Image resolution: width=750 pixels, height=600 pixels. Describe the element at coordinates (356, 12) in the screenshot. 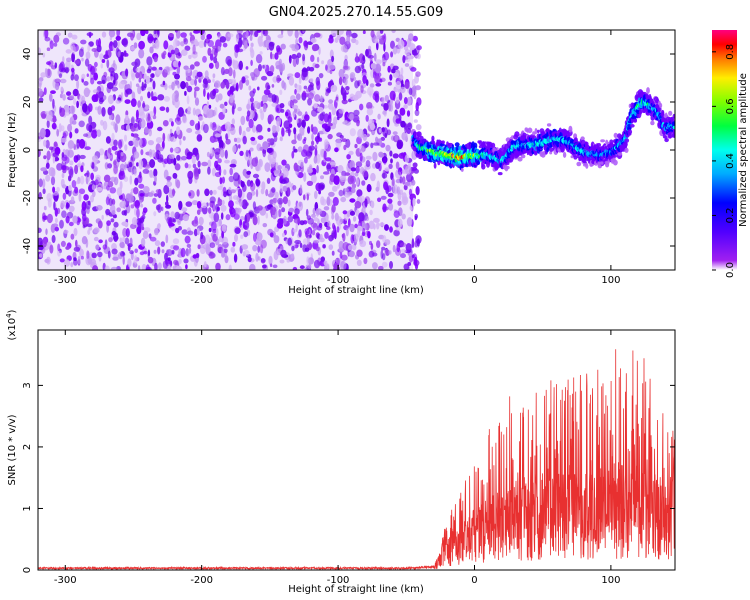

I see `figure-title: GN04.2025.270.14.55.G09` at that location.